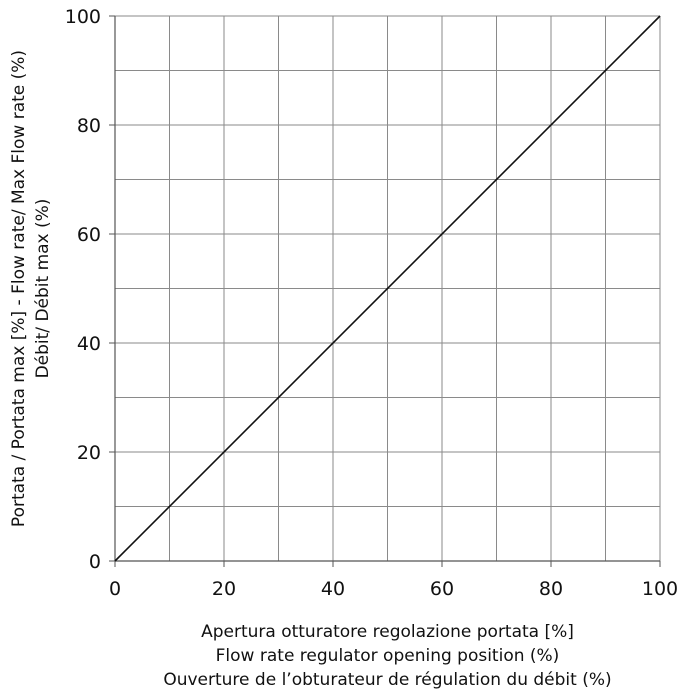 The image size is (683, 697). I want to click on y-tick-label: 80, so click(89, 126).